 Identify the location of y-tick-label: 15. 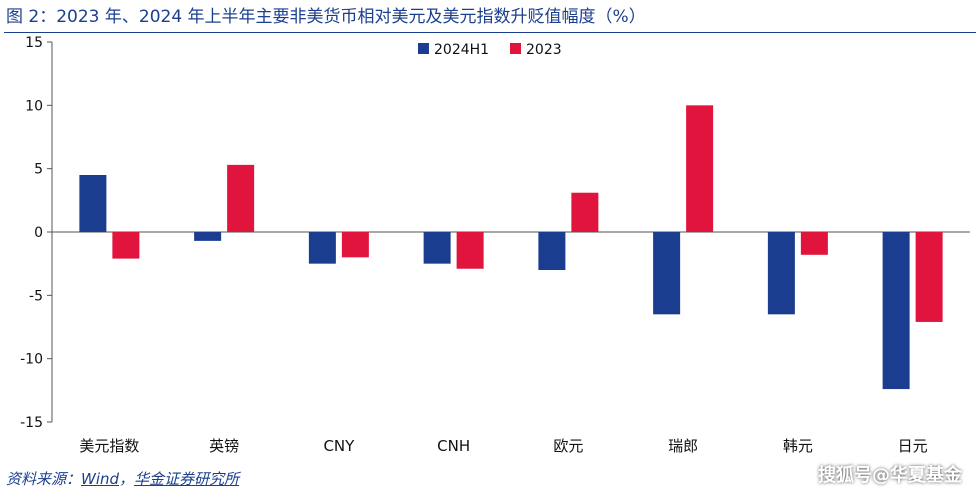
(34, 43).